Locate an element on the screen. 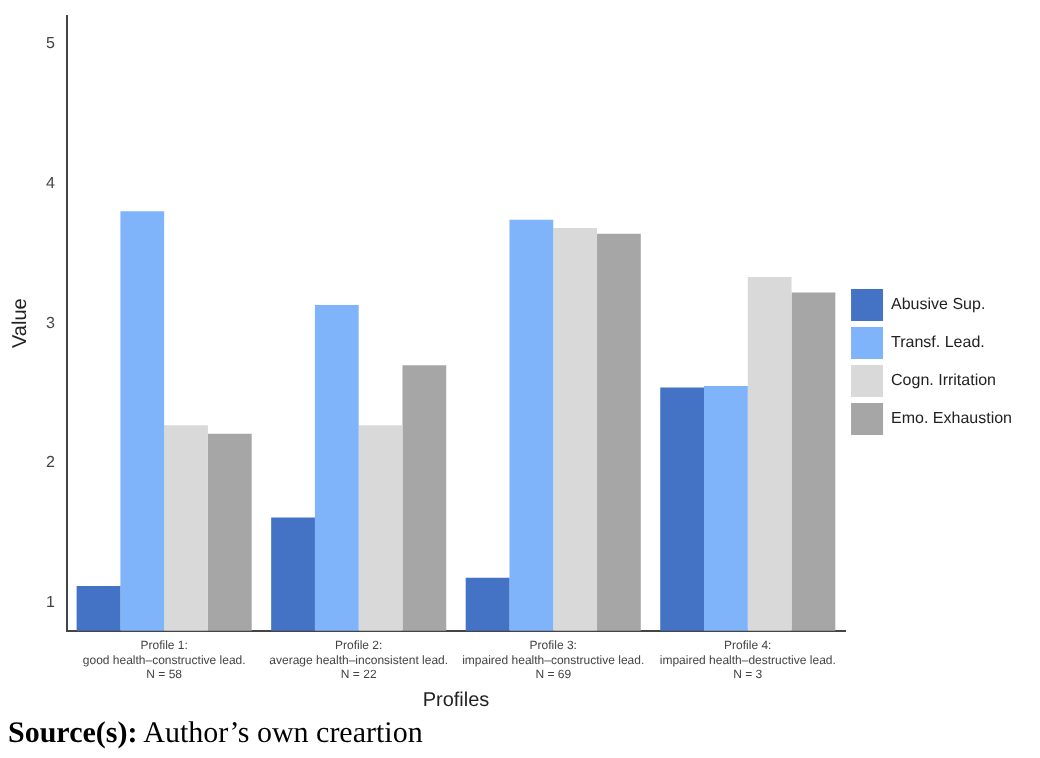 This screenshot has height=758, width=1040. legend-label: Emo. Exhaustion is located at coordinates (952, 418).